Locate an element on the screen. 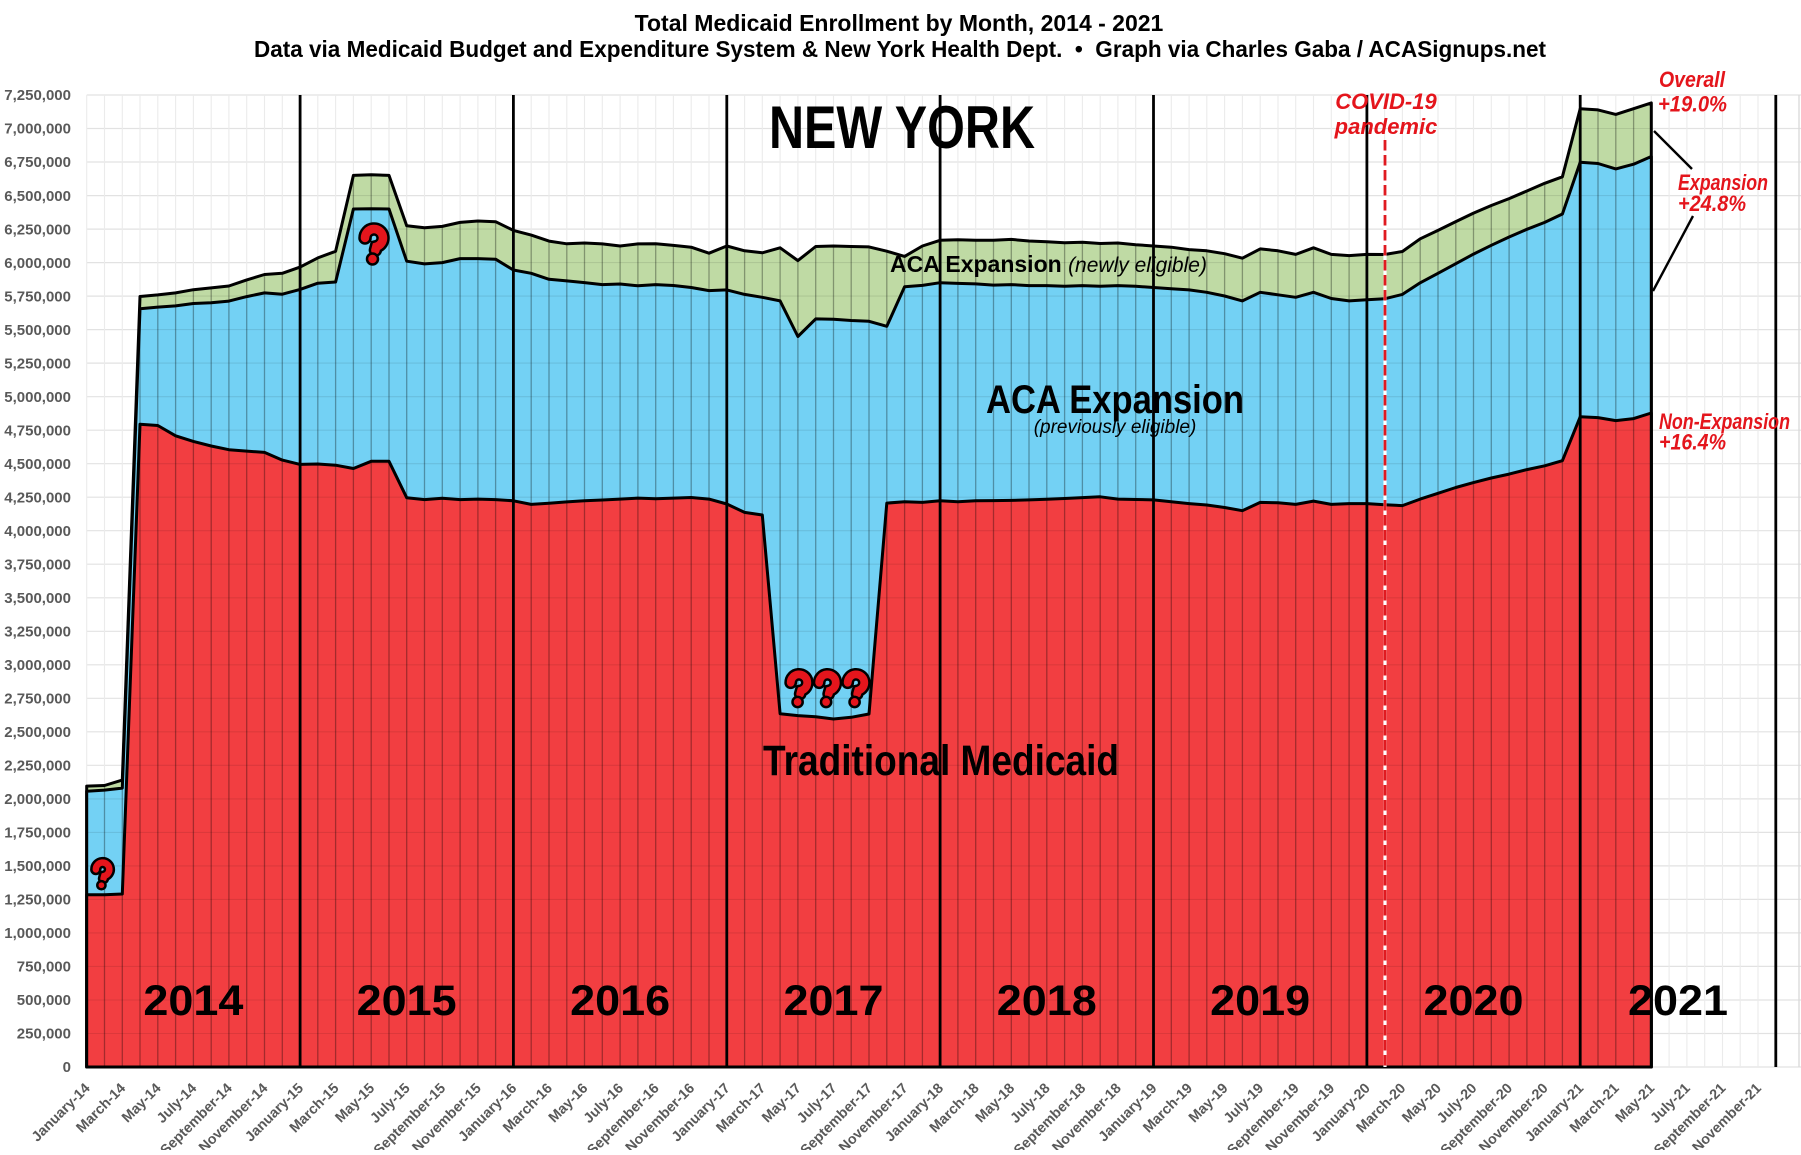 The height and width of the screenshot is (1155, 1801). svg-text: 3,250,000 is located at coordinates (37, 632).